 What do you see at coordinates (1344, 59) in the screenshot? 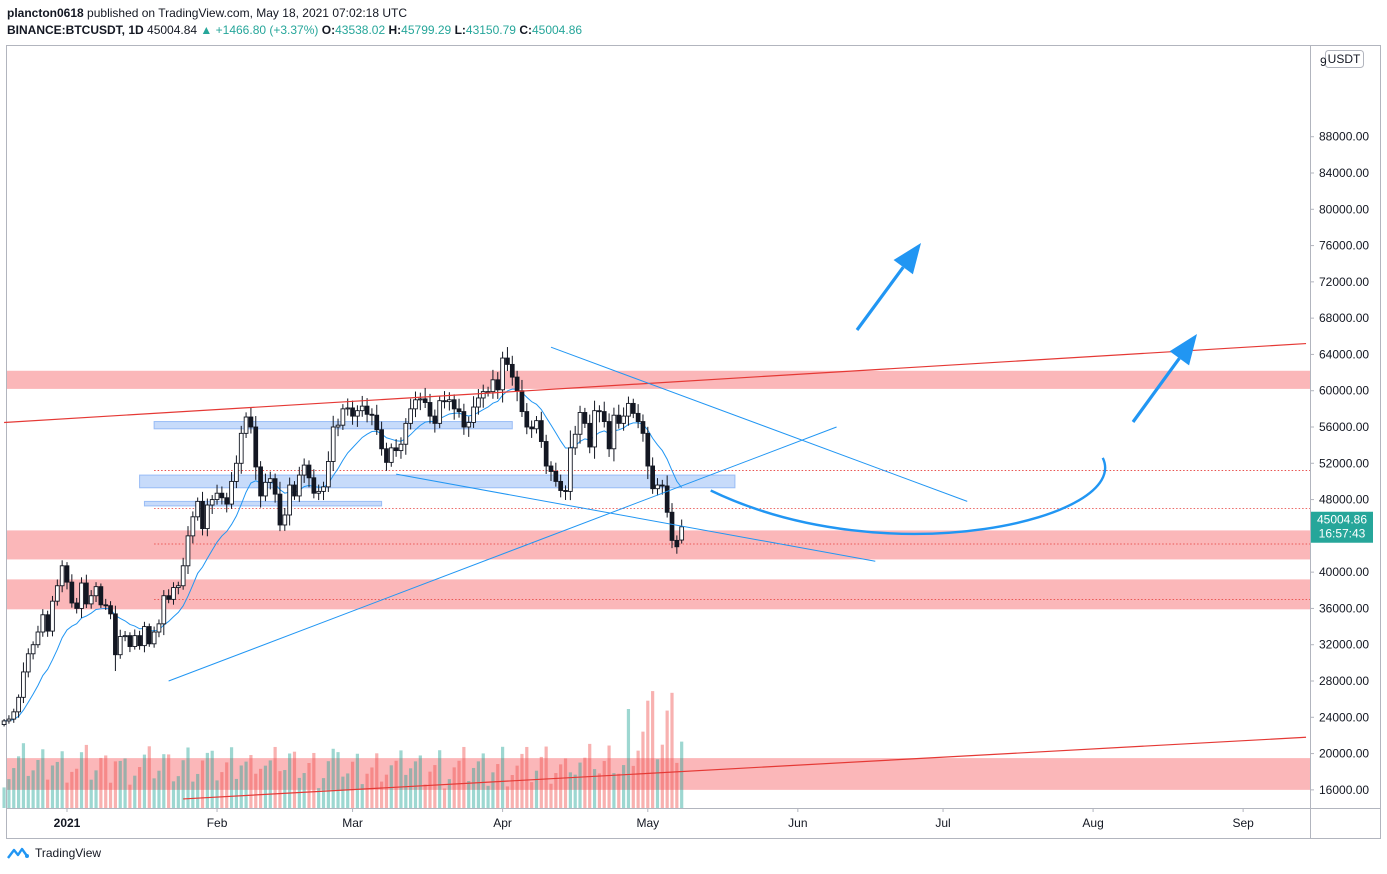
I see `currency-badge: USDT` at bounding box center [1344, 59].